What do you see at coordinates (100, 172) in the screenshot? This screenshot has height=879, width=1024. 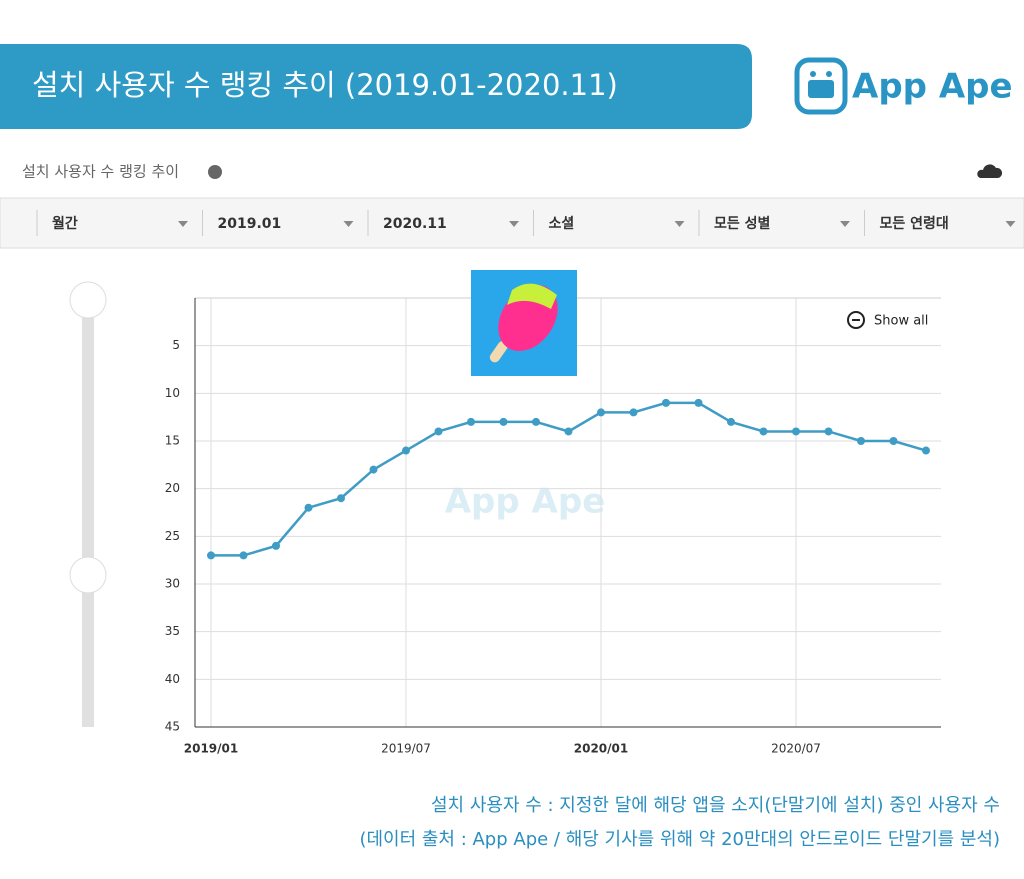 I see `panel-title: 설치 사용자 수 랭킹 추이` at bounding box center [100, 172].